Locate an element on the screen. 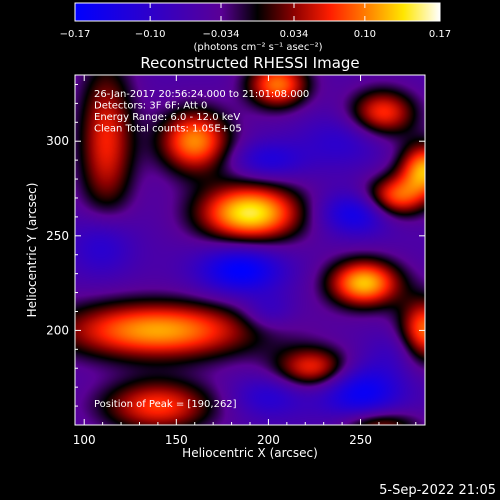  colorbar-tick-label: −0.10 is located at coordinates (150, 34).